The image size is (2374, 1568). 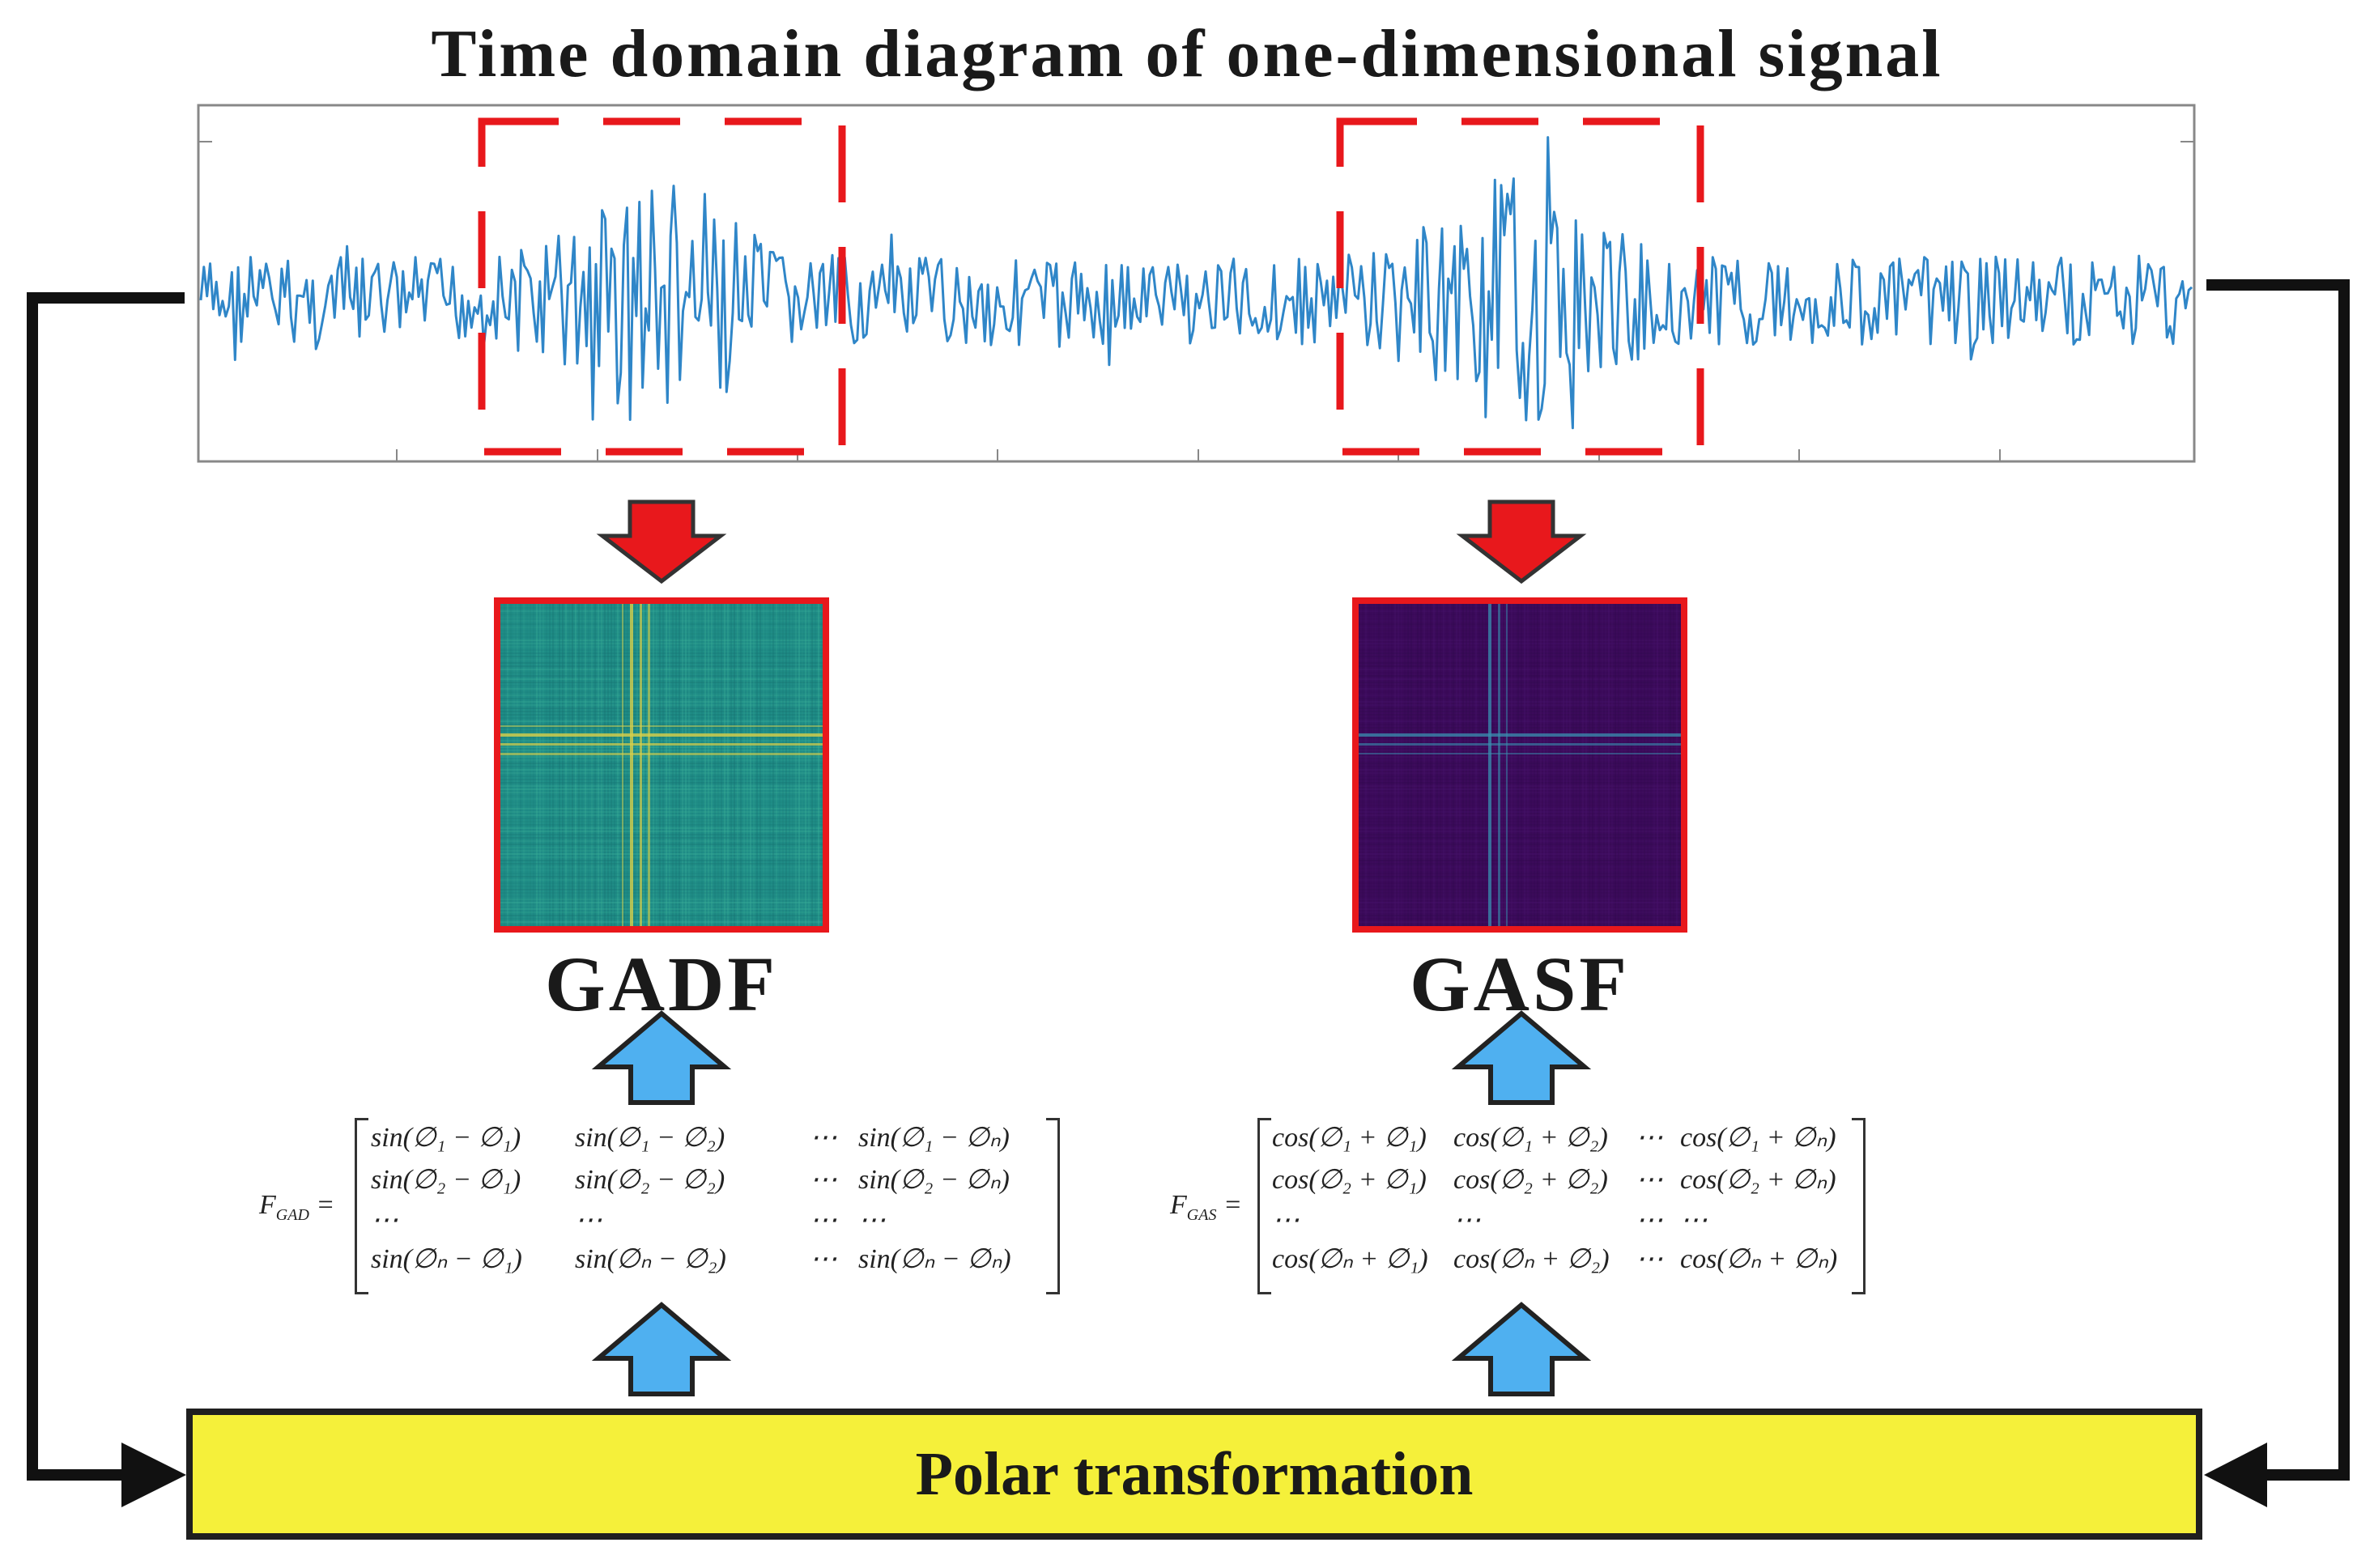 I want to click on gaf-background, so click(x=1520, y=765).